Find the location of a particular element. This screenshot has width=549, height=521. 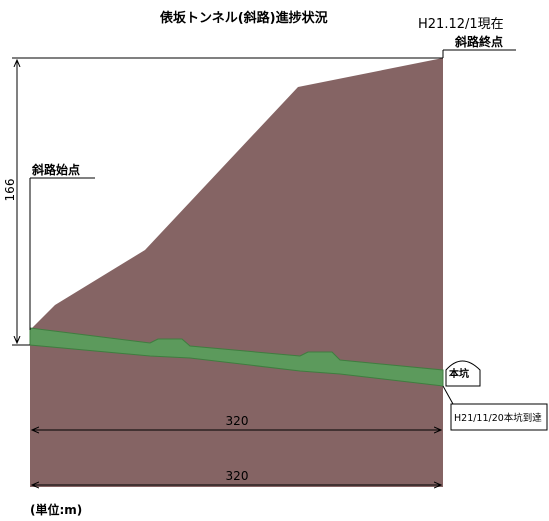

incline-tunnel is located at coordinates (236, 357).